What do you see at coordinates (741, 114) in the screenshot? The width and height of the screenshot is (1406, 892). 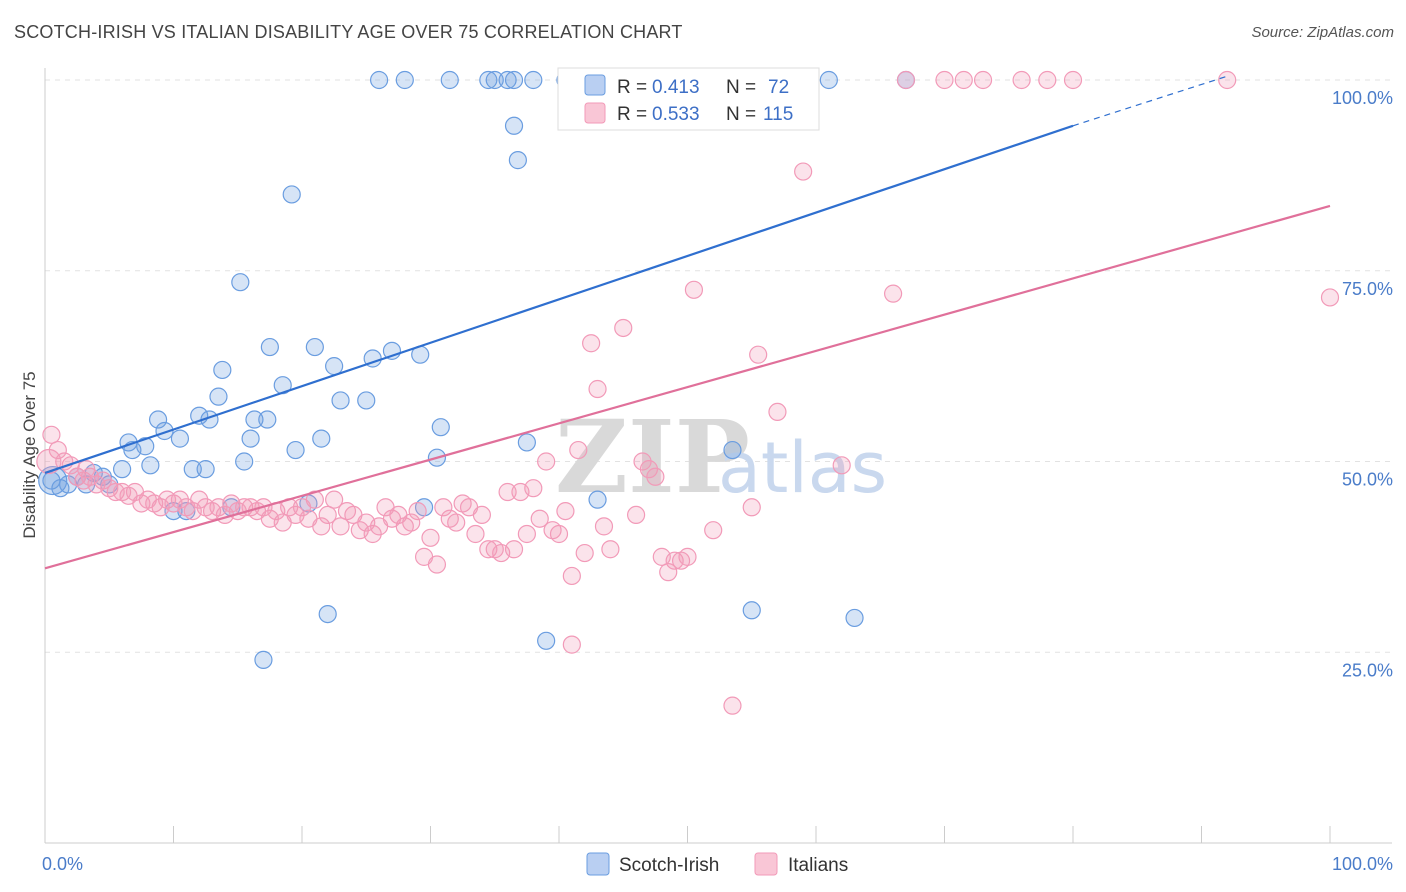 I see `legend-n-label-2: N =` at bounding box center [741, 114].